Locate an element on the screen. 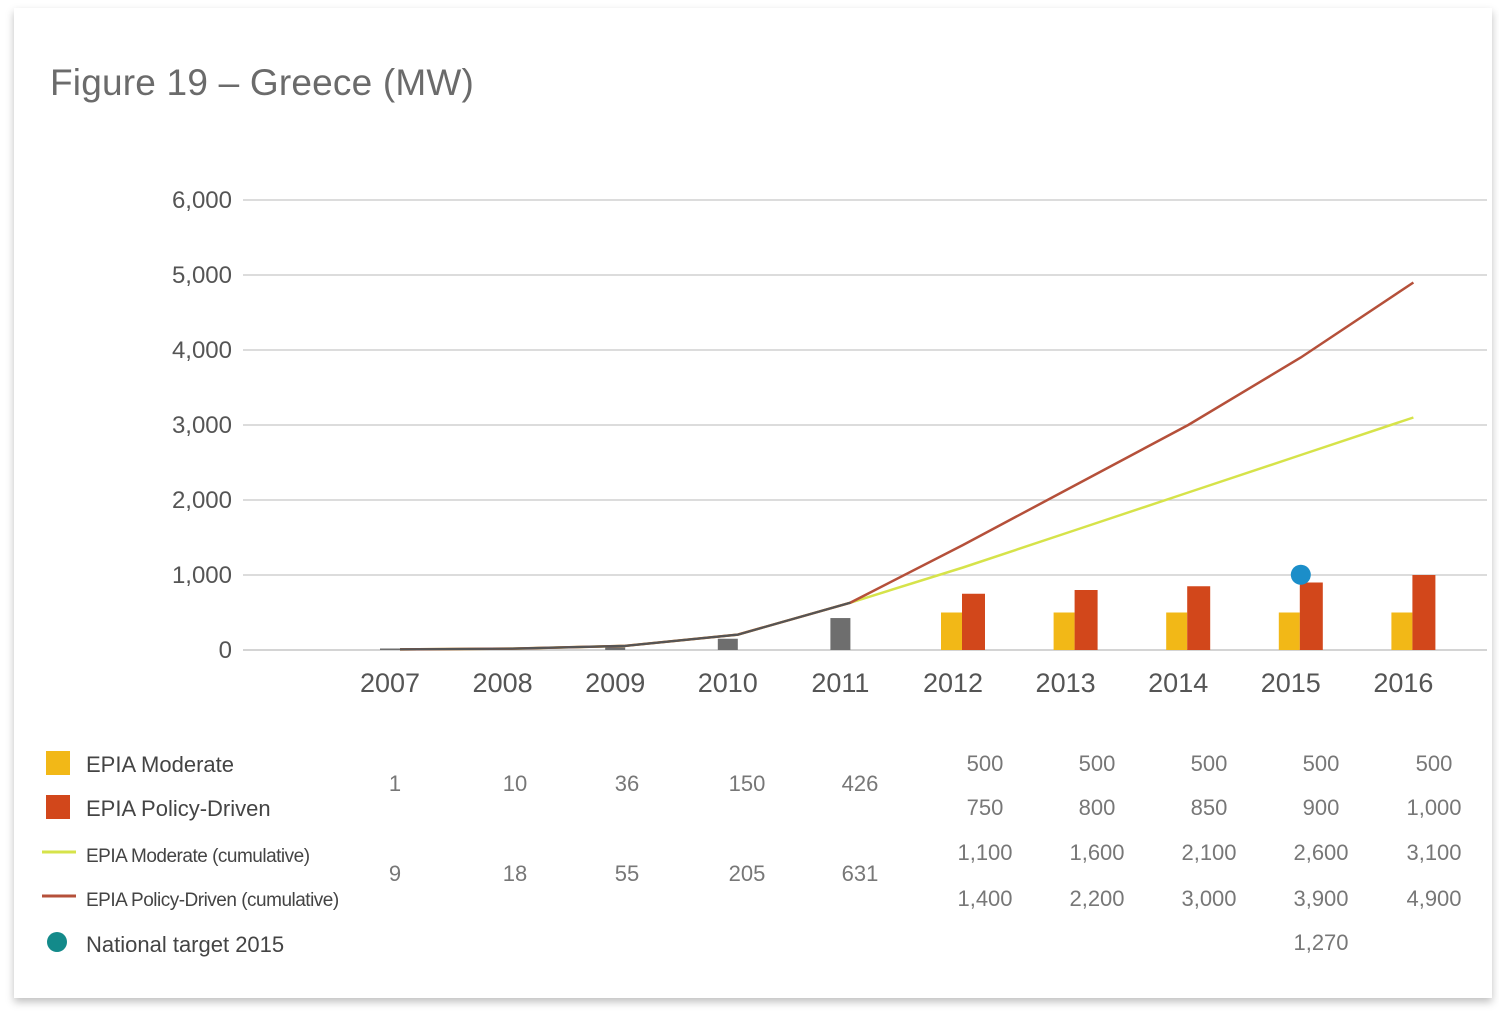 Image resolution: width=1499 pixels, height=1022 pixels. legend-label: EPIA Moderate (cumulative) is located at coordinates (198, 856).